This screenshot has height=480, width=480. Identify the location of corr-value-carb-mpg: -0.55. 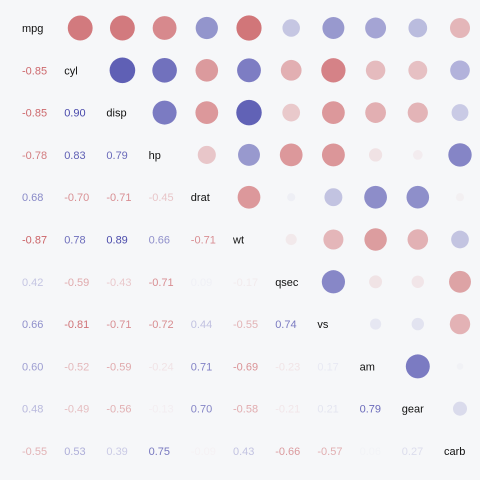
(34, 452).